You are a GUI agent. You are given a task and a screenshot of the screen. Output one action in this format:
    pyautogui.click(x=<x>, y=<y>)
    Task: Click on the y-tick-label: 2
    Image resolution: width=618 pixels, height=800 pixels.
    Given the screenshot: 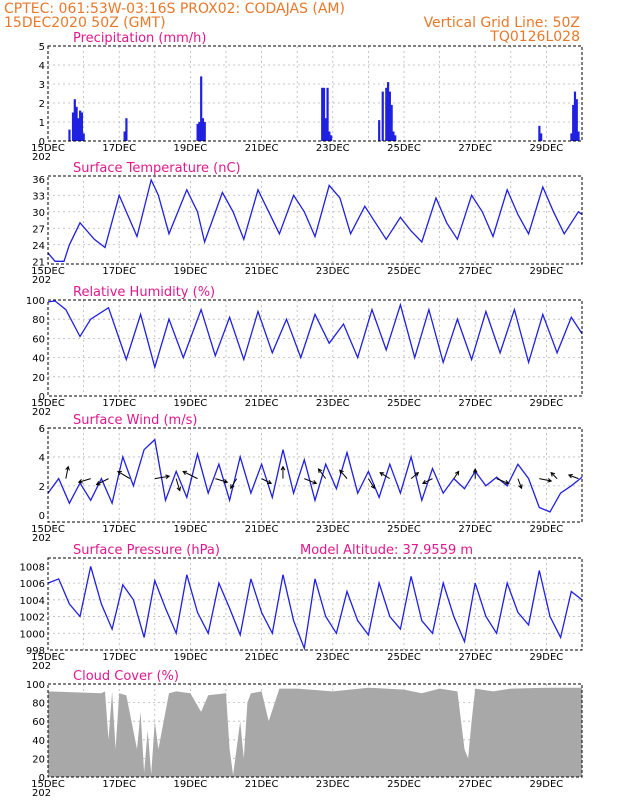 What is the action you would take?
    pyautogui.click(x=42, y=487)
    